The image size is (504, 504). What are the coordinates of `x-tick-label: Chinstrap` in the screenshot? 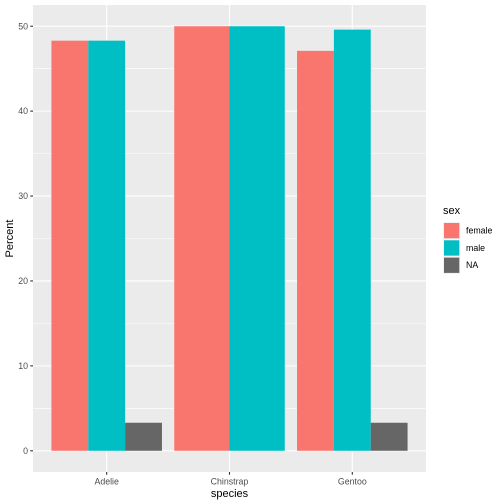 It's located at (230, 482).